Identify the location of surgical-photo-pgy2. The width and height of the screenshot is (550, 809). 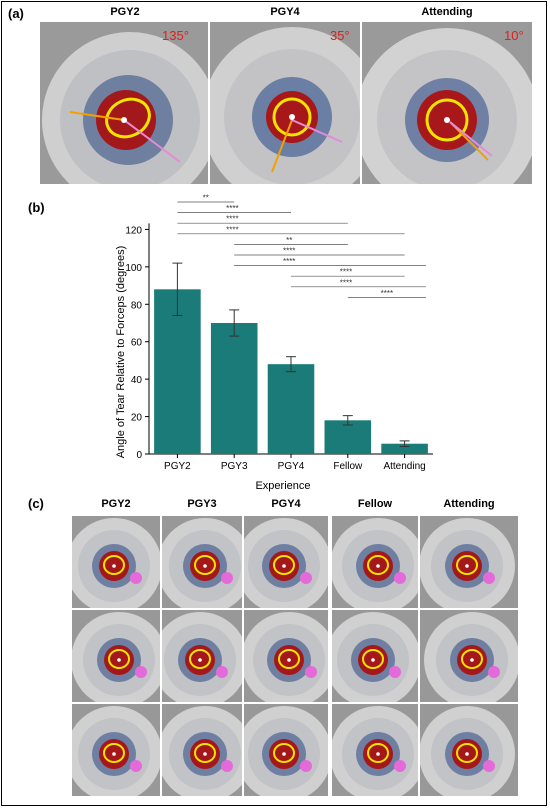
(124, 103).